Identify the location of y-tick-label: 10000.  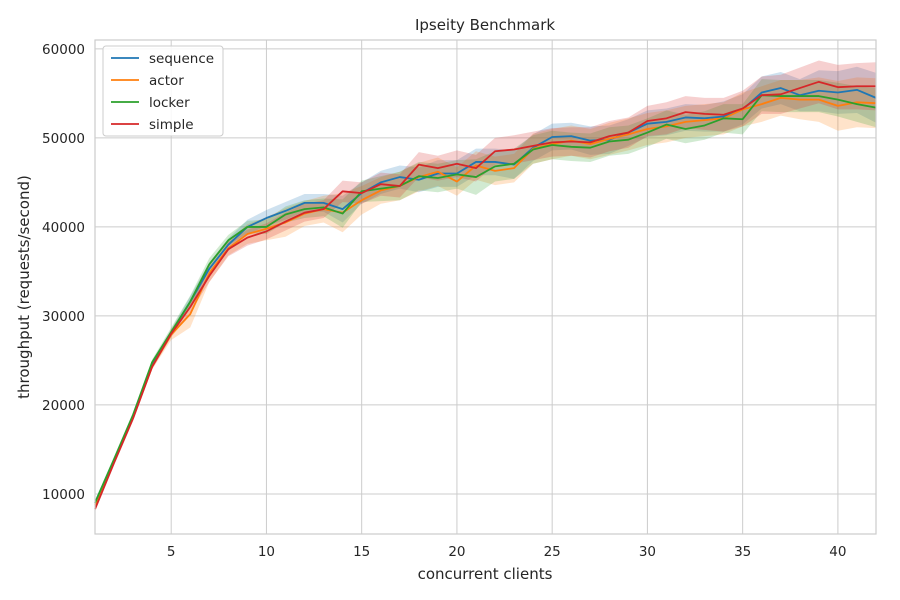
(63, 495).